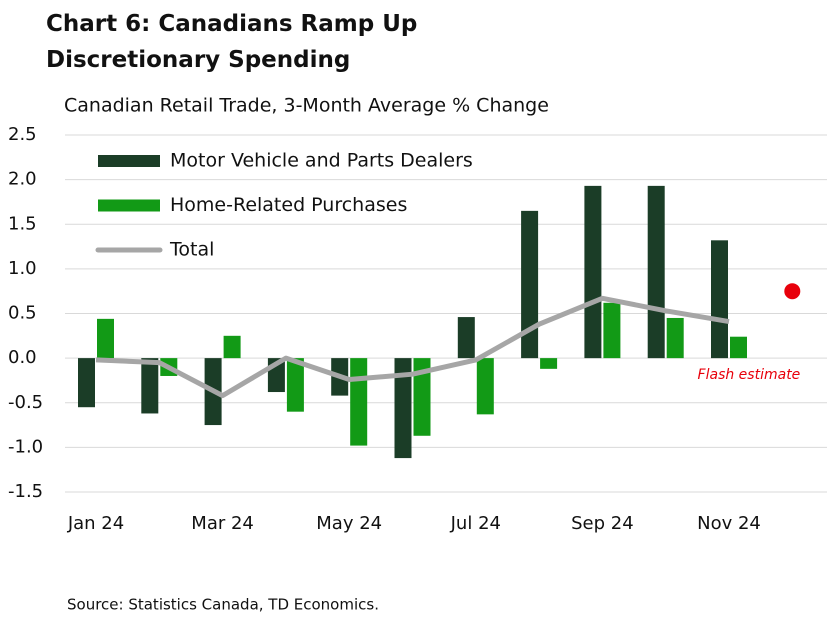 The image size is (827, 617). What do you see at coordinates (22, 223) in the screenshot?
I see `y-tick-label: 1.5` at bounding box center [22, 223].